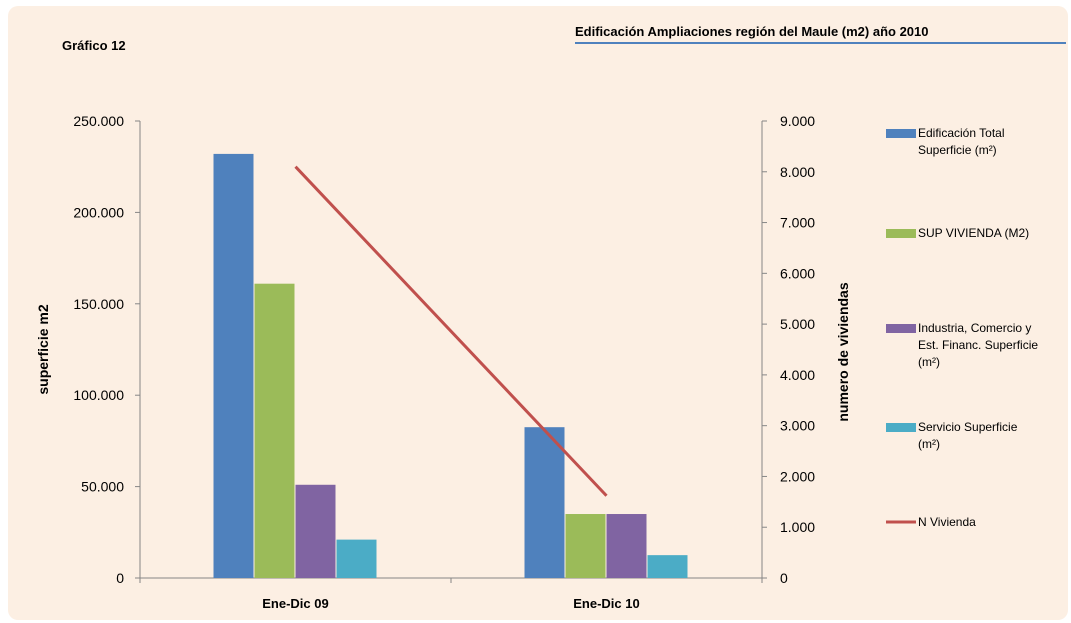 This screenshot has height=623, width=1071. I want to click on y-tick-label-right: 2.000, so click(797, 476).